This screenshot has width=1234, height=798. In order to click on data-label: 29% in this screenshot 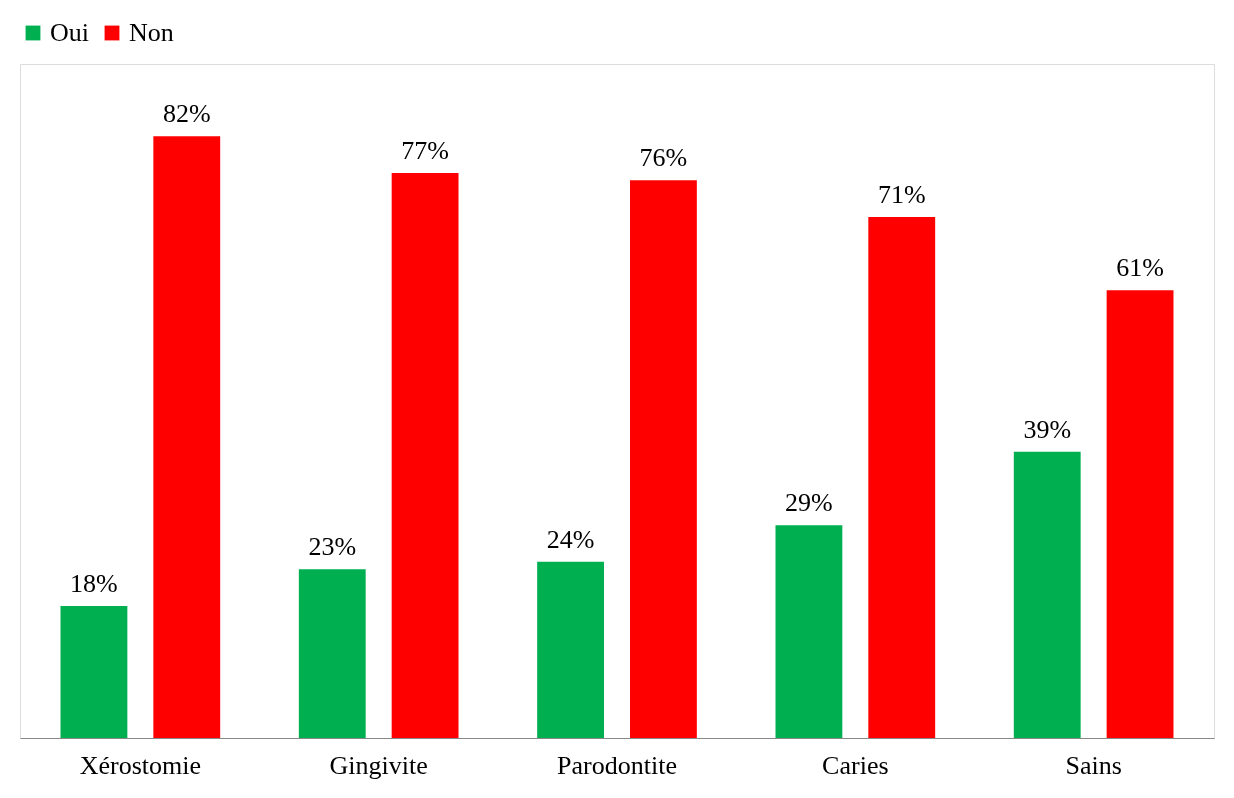, I will do `click(809, 503)`.